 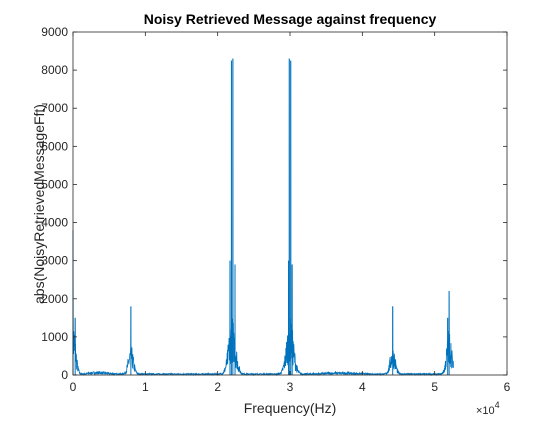 What do you see at coordinates (73, 387) in the screenshot?
I see `x-tick-label: 0` at bounding box center [73, 387].